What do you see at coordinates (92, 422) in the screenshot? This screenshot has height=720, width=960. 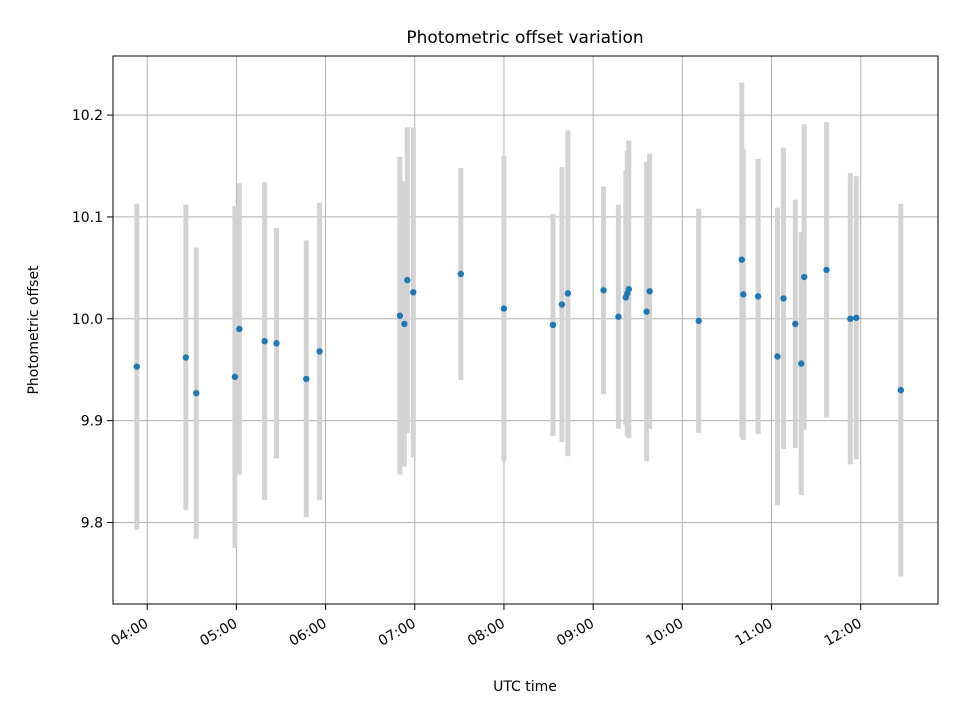 I see `y-tick-label: 9.9` at bounding box center [92, 422].